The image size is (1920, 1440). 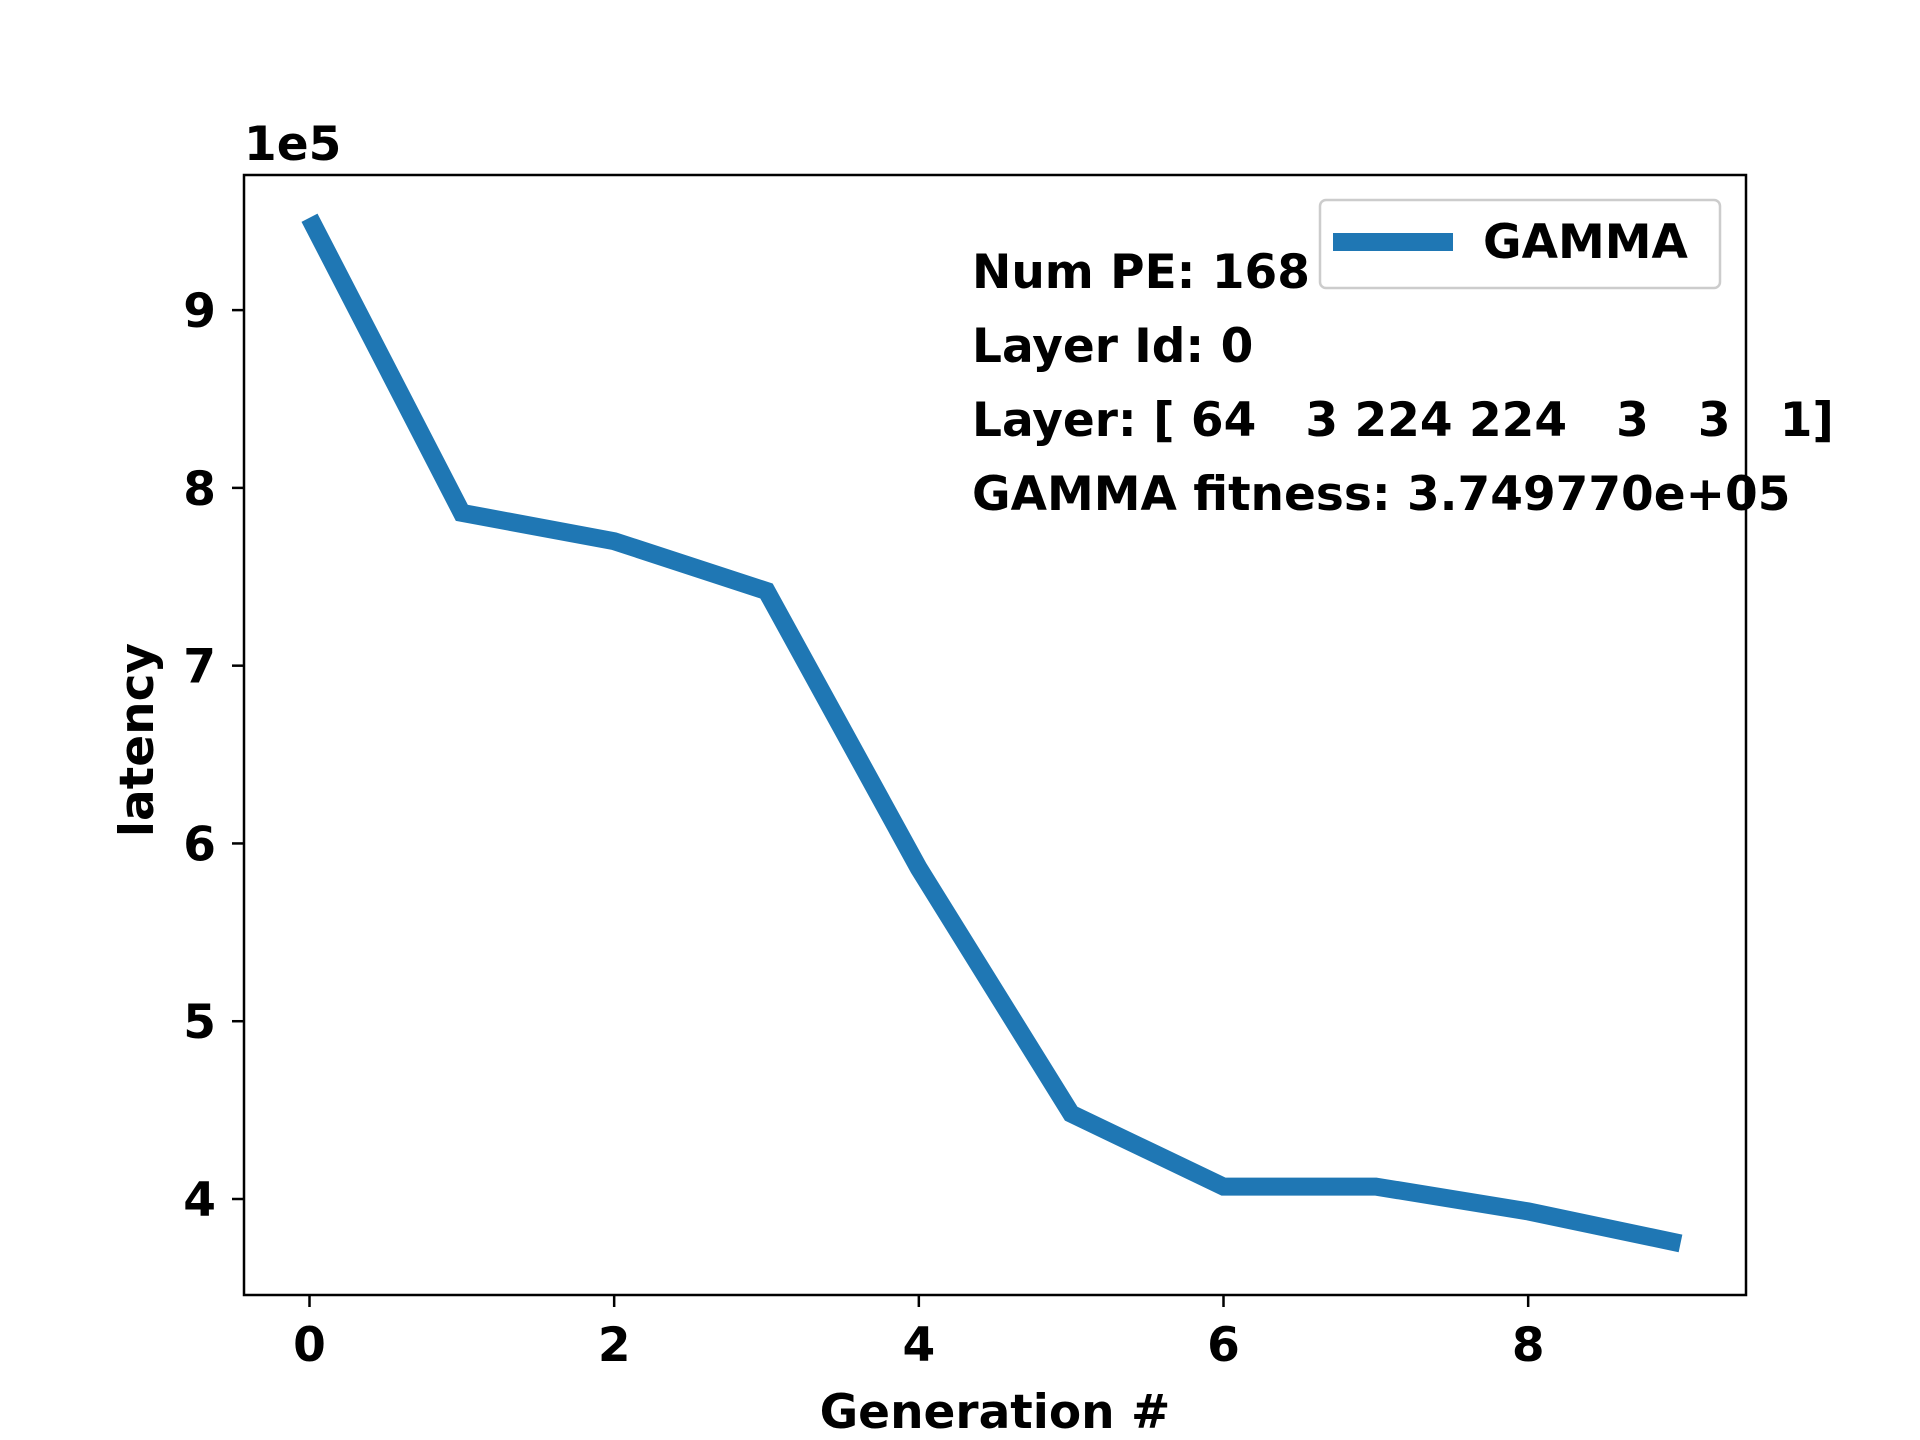 What do you see at coordinates (918, 1345) in the screenshot?
I see `x-tick-label: 4` at bounding box center [918, 1345].